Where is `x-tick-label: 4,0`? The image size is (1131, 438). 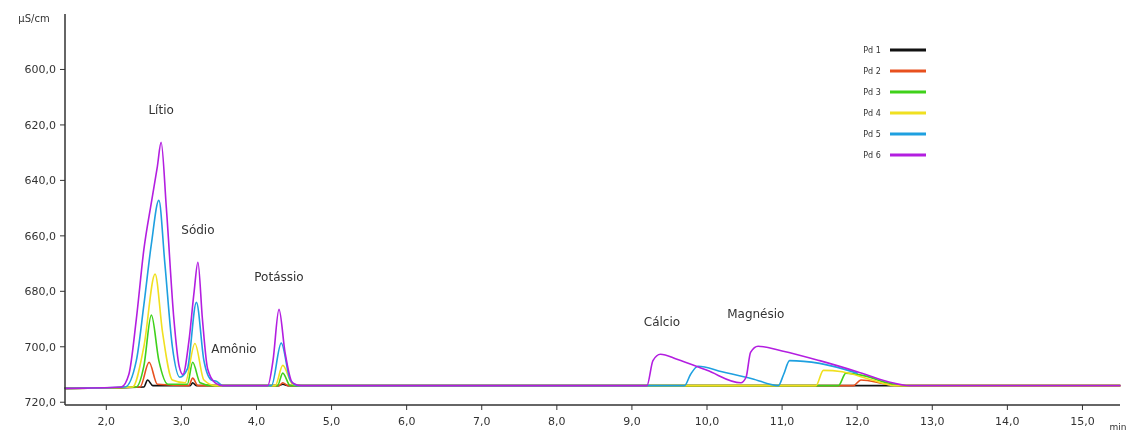 x-tick-label: 4,0 is located at coordinates (256, 421).